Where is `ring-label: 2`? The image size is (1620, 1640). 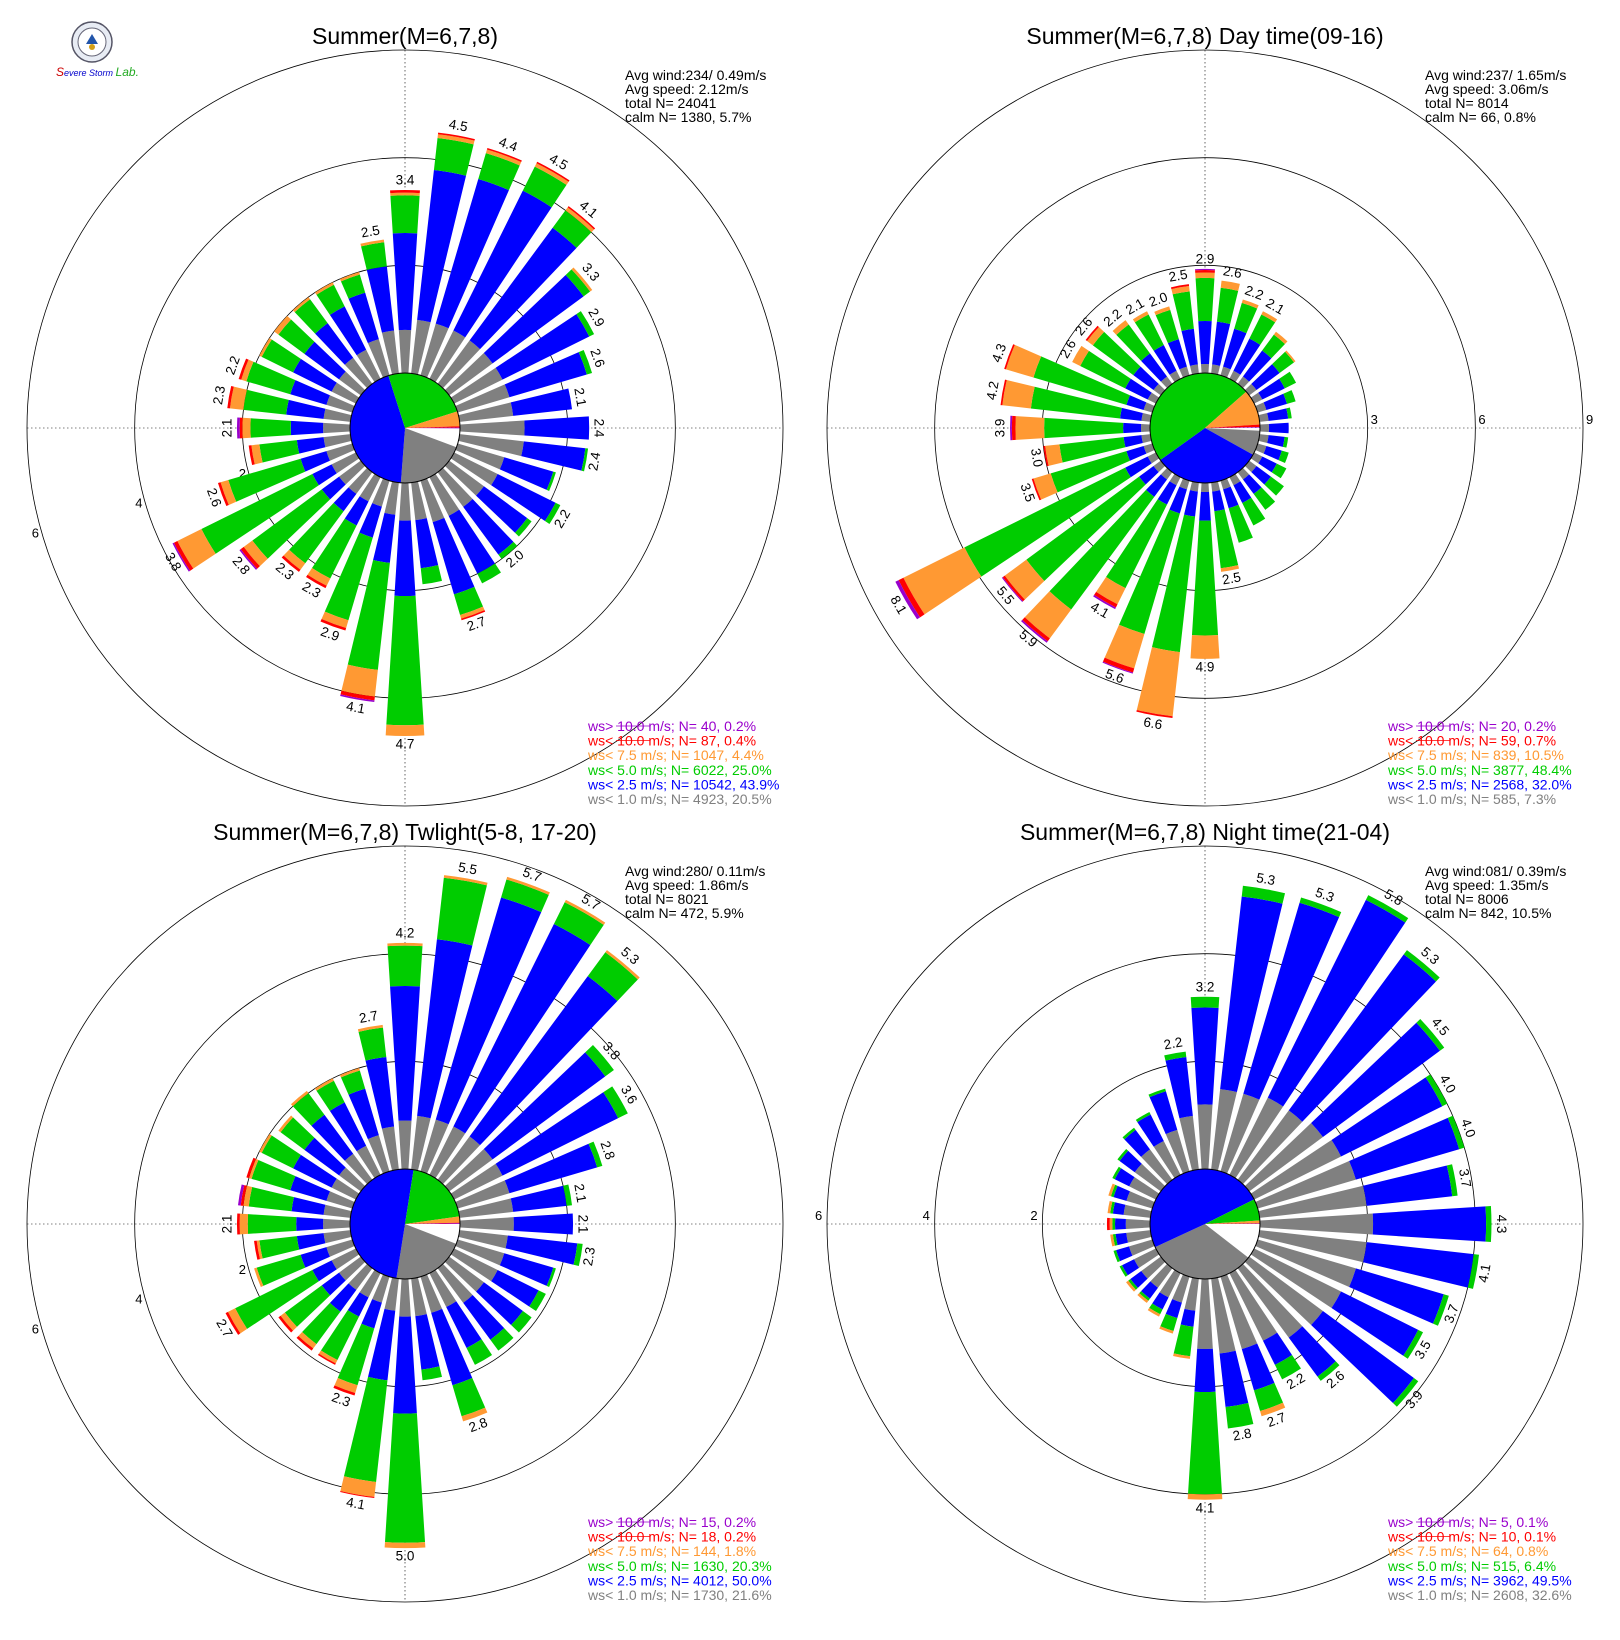
ring-label: 2 is located at coordinates (242, 1269).